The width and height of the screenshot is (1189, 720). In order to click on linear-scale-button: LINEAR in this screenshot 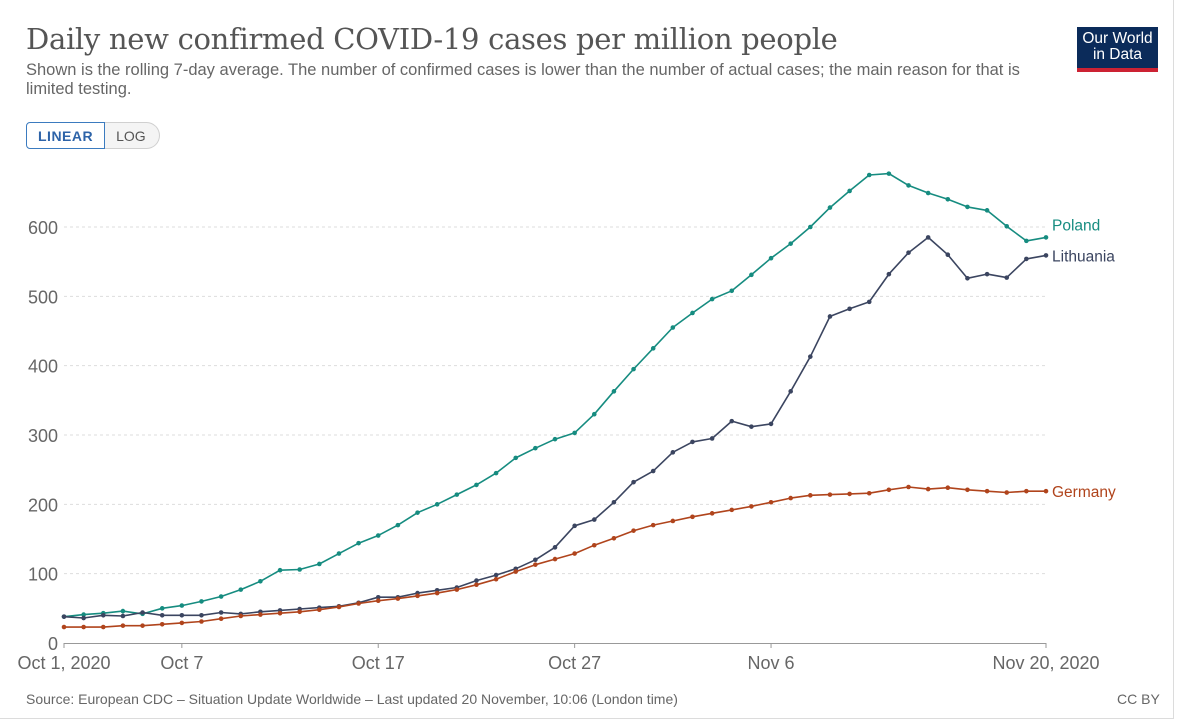, I will do `click(66, 135)`.